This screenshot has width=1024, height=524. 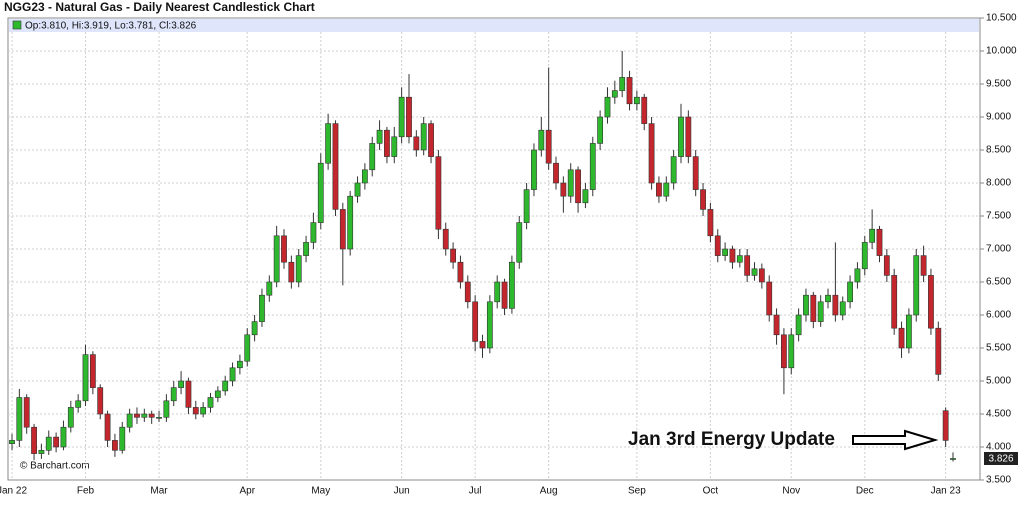 I want to click on y-tick-label: 4.000, so click(x=998, y=447).